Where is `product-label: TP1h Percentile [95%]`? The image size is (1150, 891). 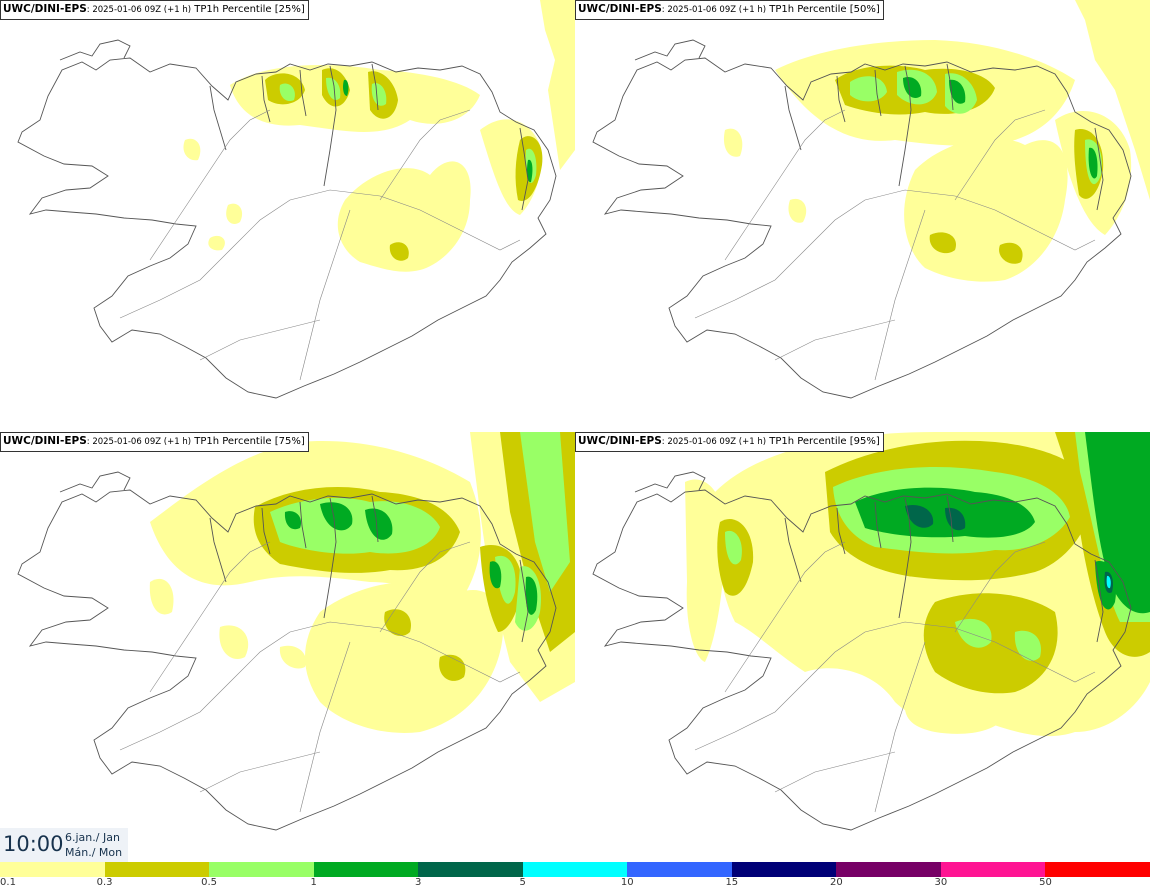 product-label: TP1h Percentile [95%] is located at coordinates (823, 441).